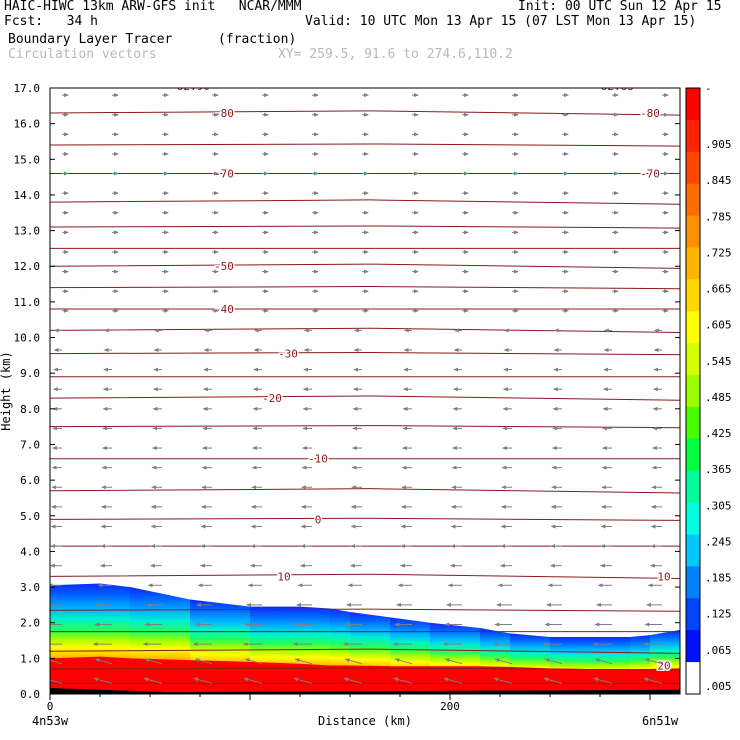  What do you see at coordinates (50, 721) in the screenshot?
I see `x-left-endpoint-label: 4n53w` at bounding box center [50, 721].